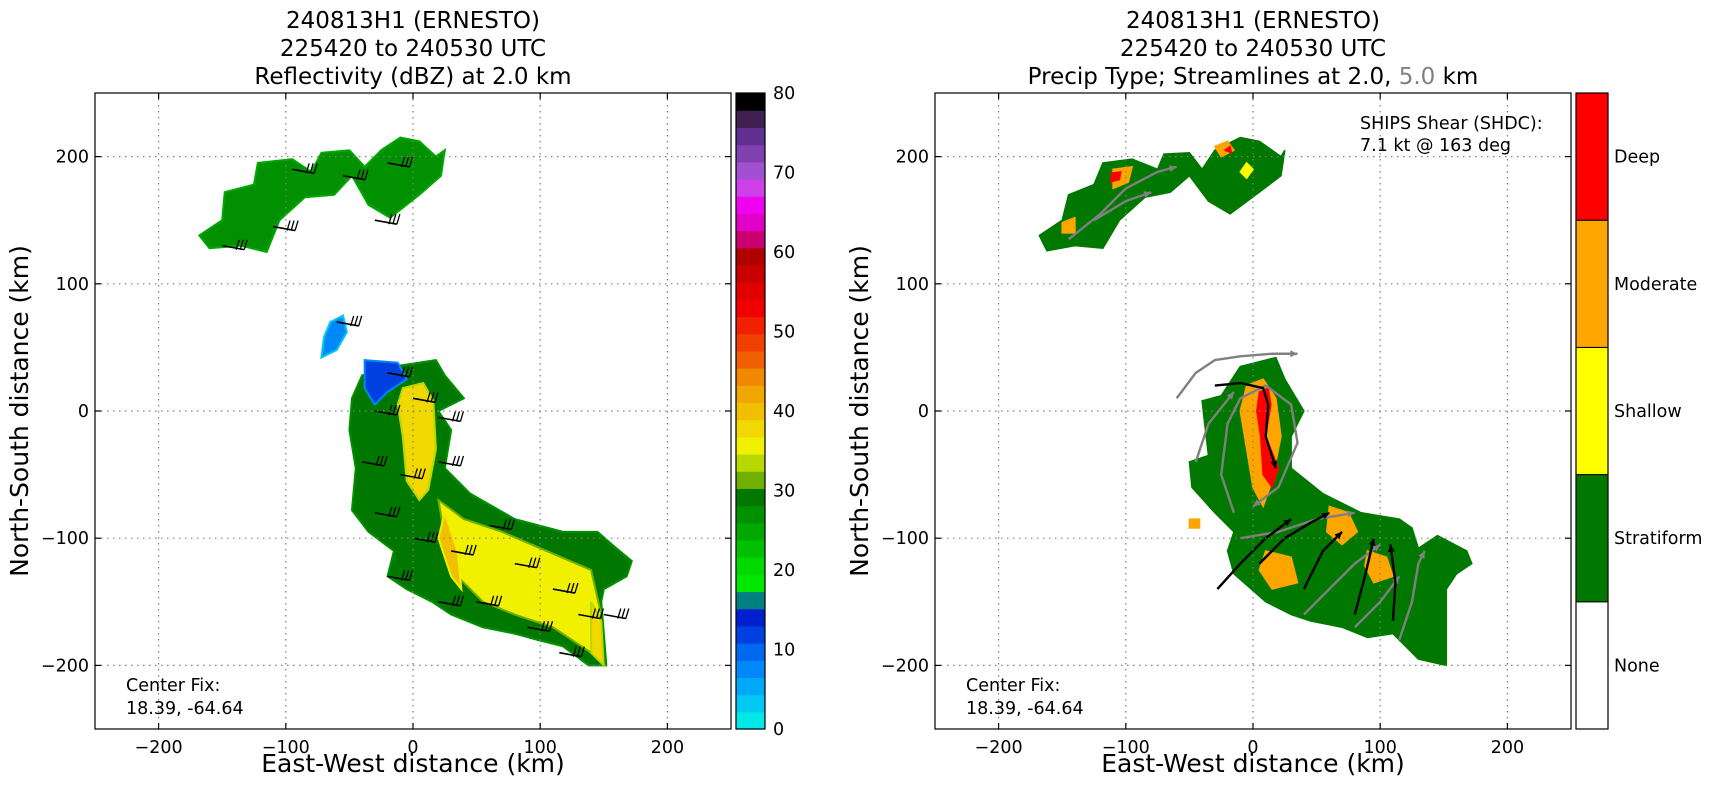  Describe the element at coordinates (1115, 177) in the screenshot. I see `precip-region-deep` at that location.